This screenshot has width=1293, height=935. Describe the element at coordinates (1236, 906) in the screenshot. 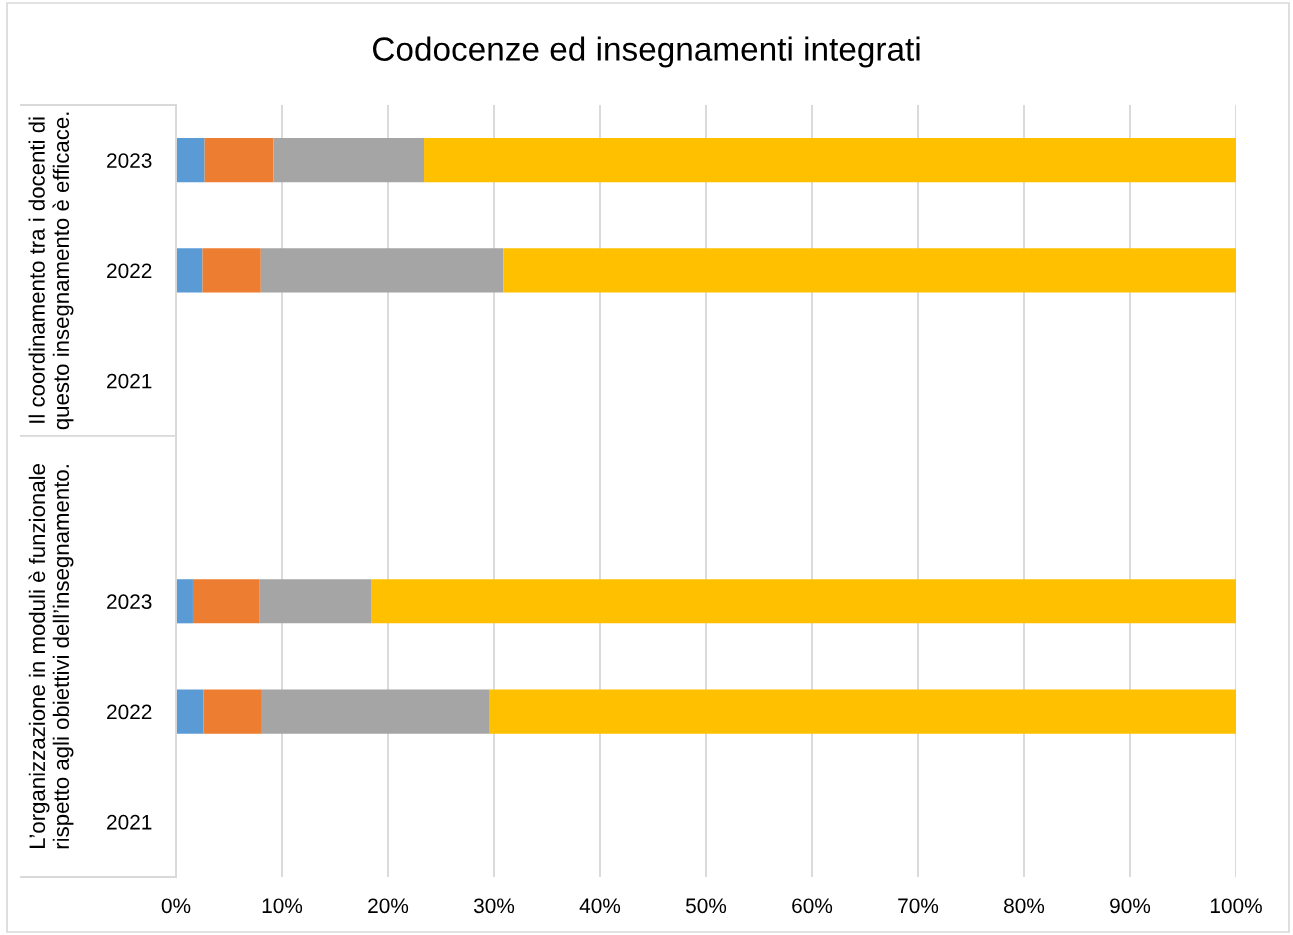

I see `x-tick-label: 100%` at that location.